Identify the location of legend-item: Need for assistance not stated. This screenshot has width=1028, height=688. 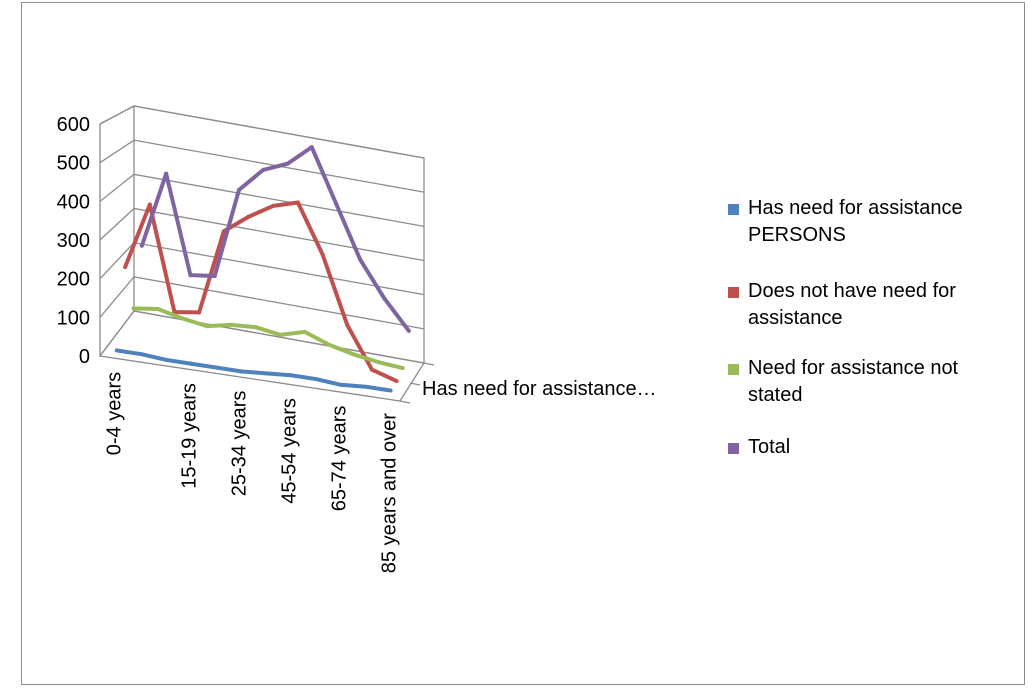
(843, 381).